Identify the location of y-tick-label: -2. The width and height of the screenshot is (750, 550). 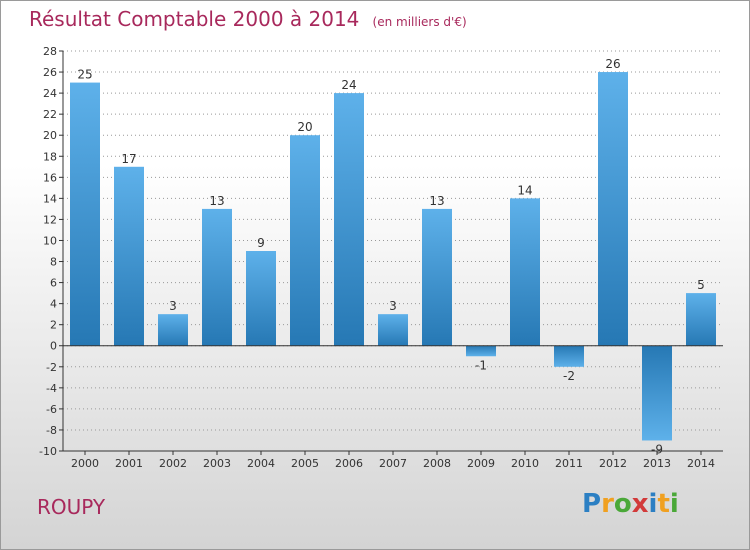
(51, 367).